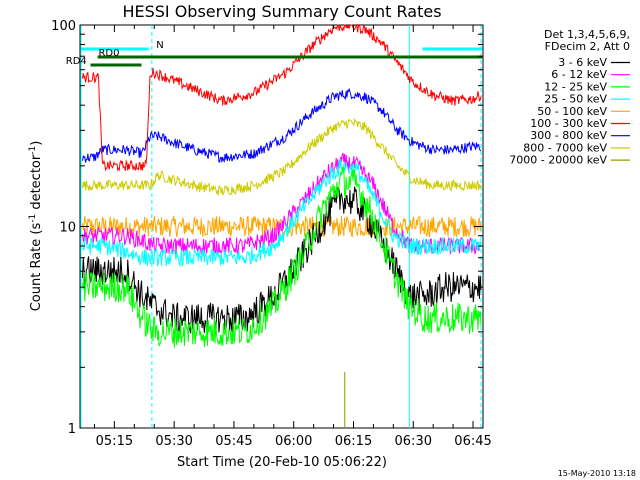 The image size is (640, 480). I want to click on legend-label-1: 6 - 12 keV, so click(579, 74).